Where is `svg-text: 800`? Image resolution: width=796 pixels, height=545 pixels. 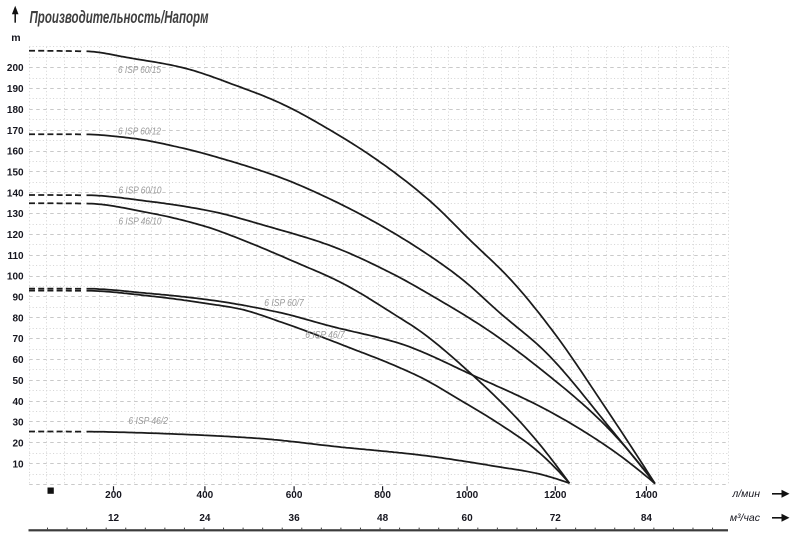
svg-text: 800 is located at coordinates (382, 495).